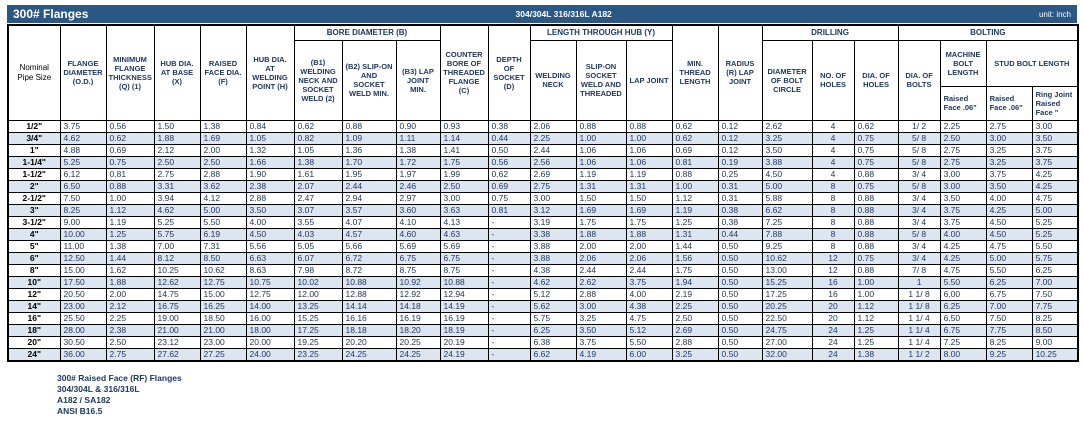 The width and height of the screenshot is (1084, 430). I want to click on table-cell: 4.13, so click(464, 222).